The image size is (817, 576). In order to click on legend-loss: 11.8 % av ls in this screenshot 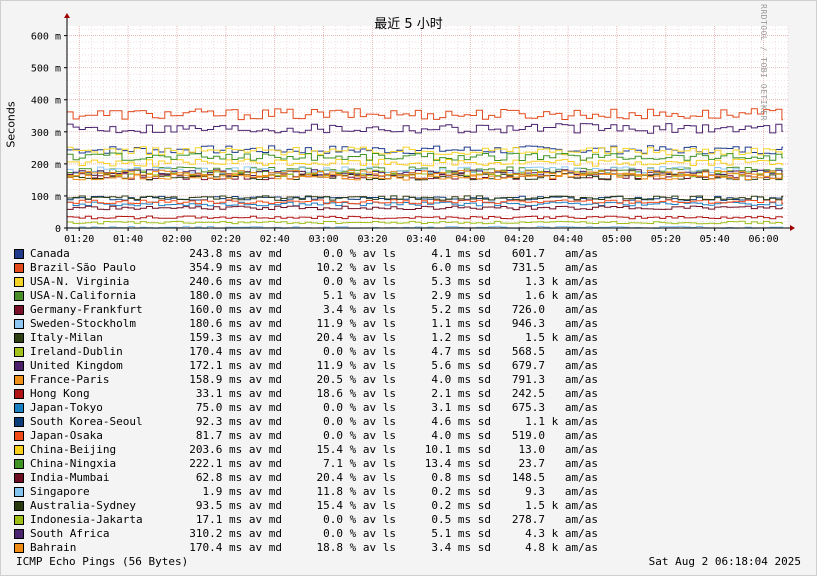, I will do `click(356, 491)`.